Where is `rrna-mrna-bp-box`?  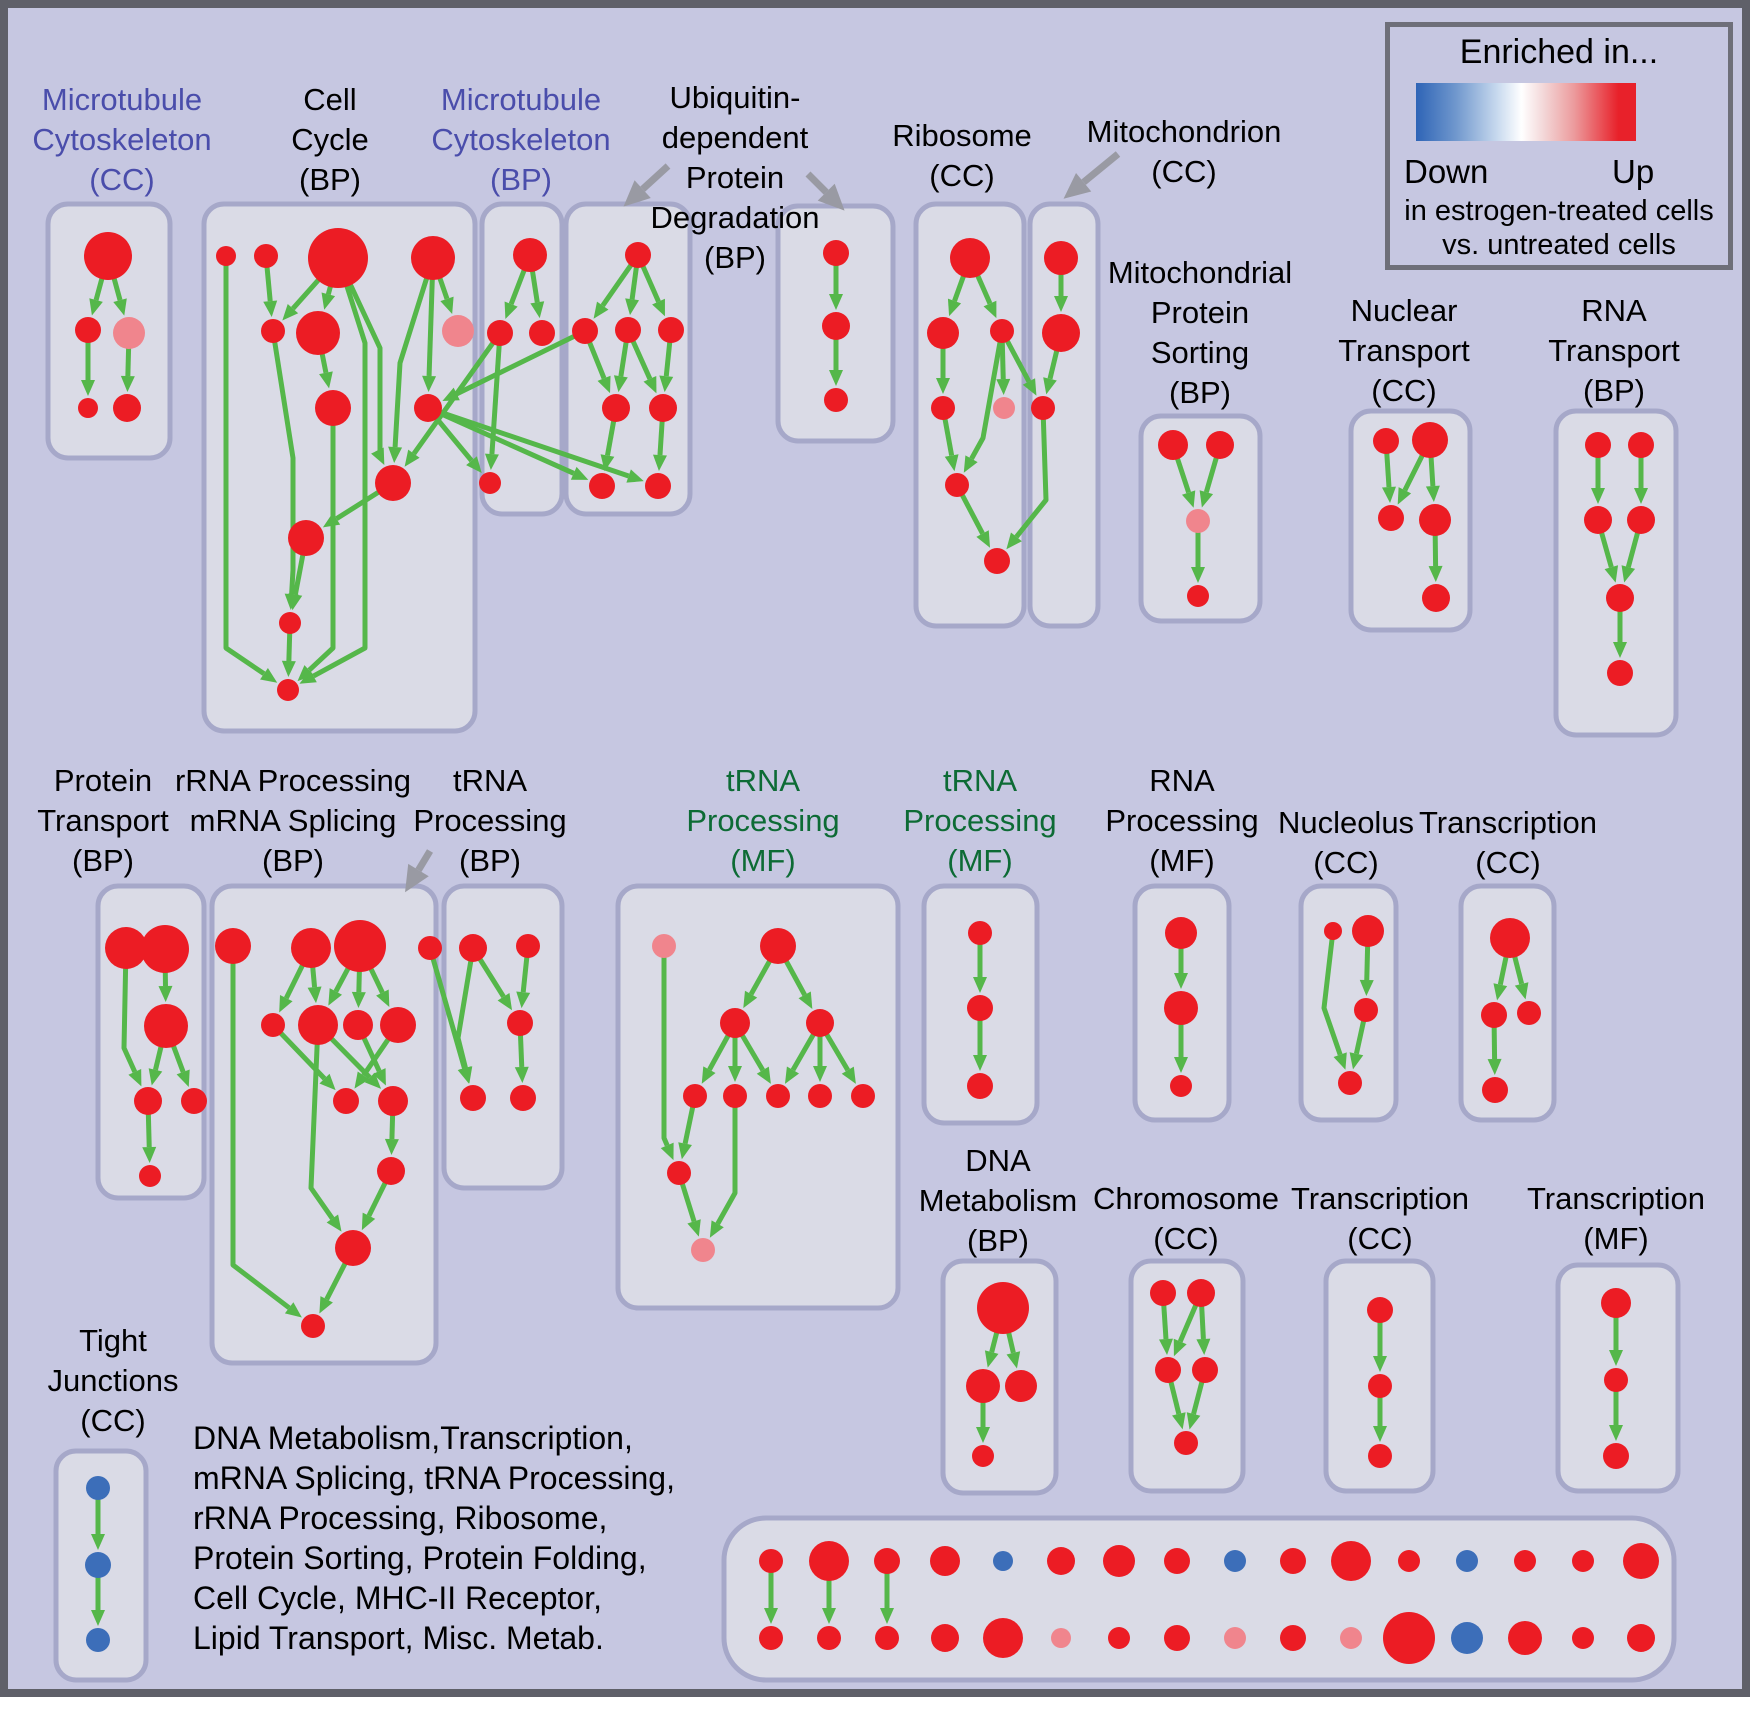 rrna-mrna-bp-box is located at coordinates (324, 1124).